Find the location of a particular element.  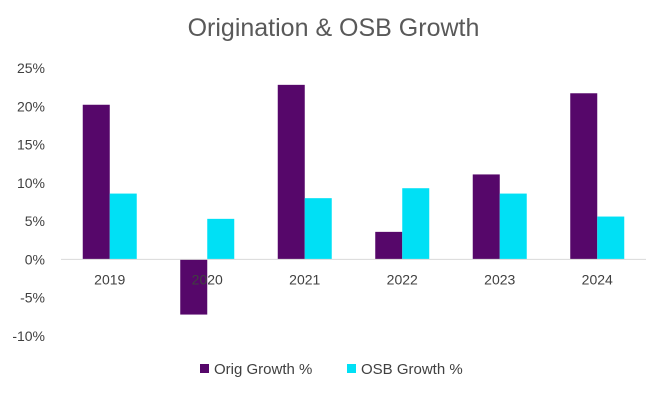

legend-label-orig: Orig Growth % is located at coordinates (263, 369).